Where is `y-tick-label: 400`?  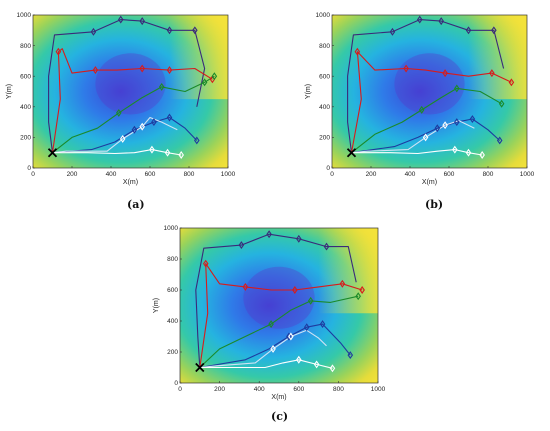
y-tick-label: 400 is located at coordinates (25, 107).